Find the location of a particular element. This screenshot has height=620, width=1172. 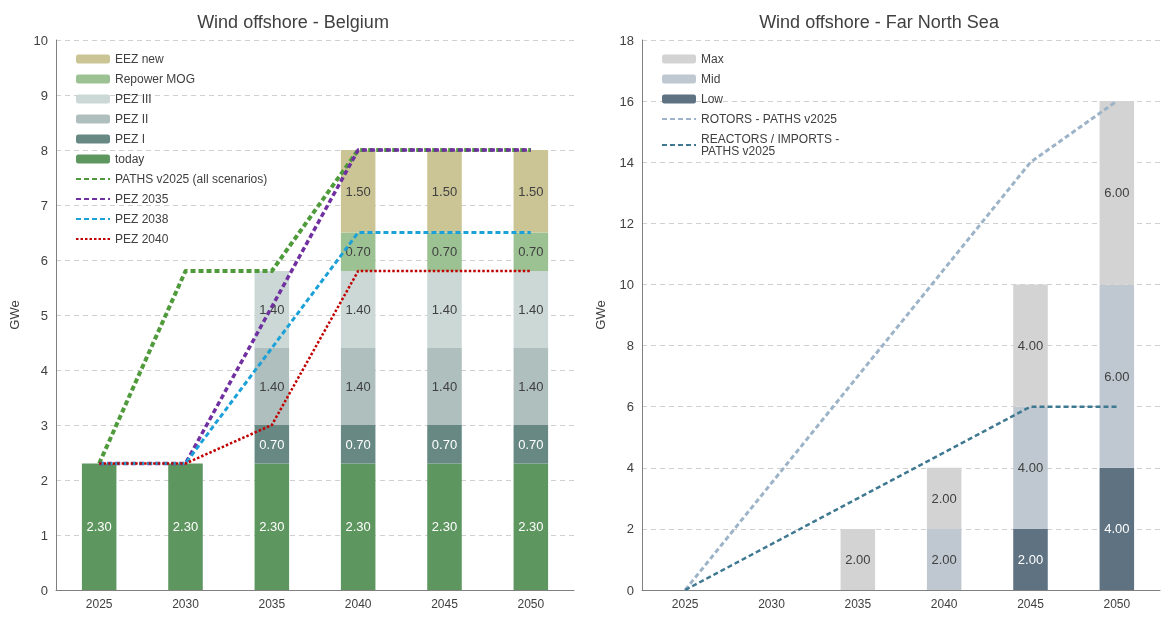

legend-label: Mid is located at coordinates (711, 79).